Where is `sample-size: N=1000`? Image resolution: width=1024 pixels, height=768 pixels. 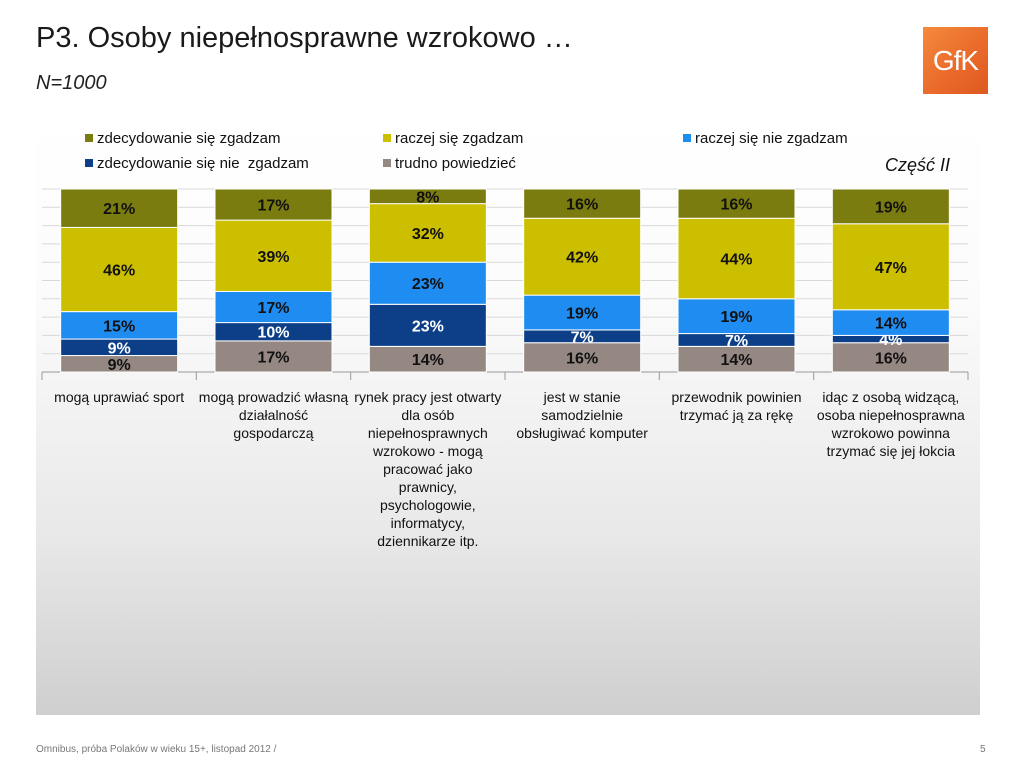 sample-size: N=1000 is located at coordinates (71, 83).